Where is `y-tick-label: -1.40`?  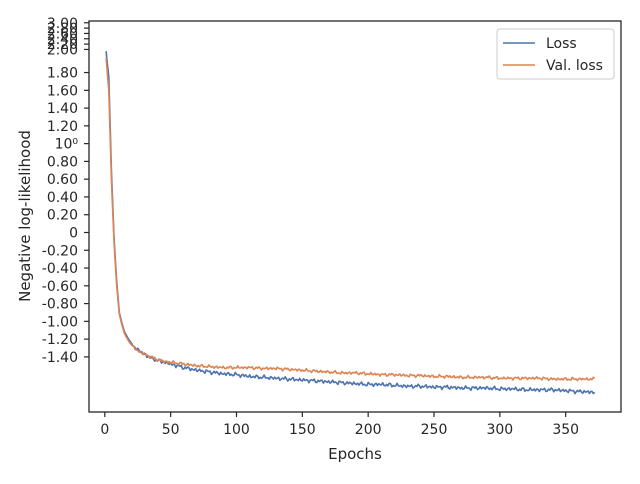 y-tick-label: -1.40 is located at coordinates (60, 358).